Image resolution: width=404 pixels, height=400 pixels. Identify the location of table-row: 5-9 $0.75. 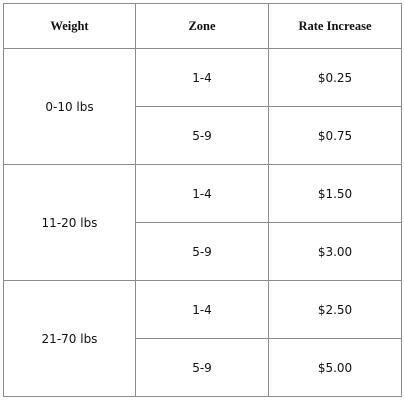
(203, 135).